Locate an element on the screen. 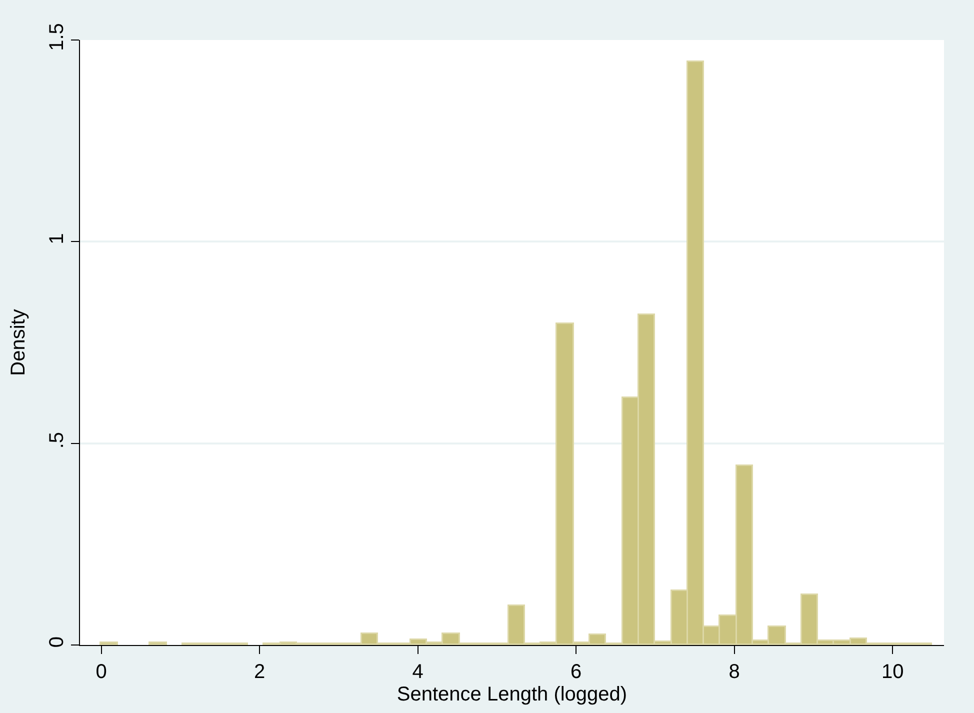 This screenshot has width=974, height=713. x-tick-label: 4 is located at coordinates (418, 672).